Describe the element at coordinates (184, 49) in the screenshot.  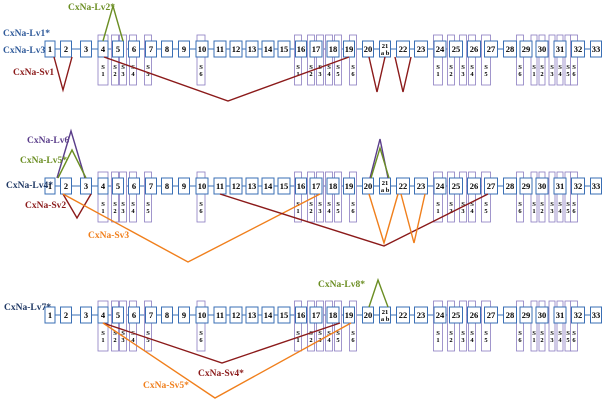
I see `exon-number: 9` at that location.